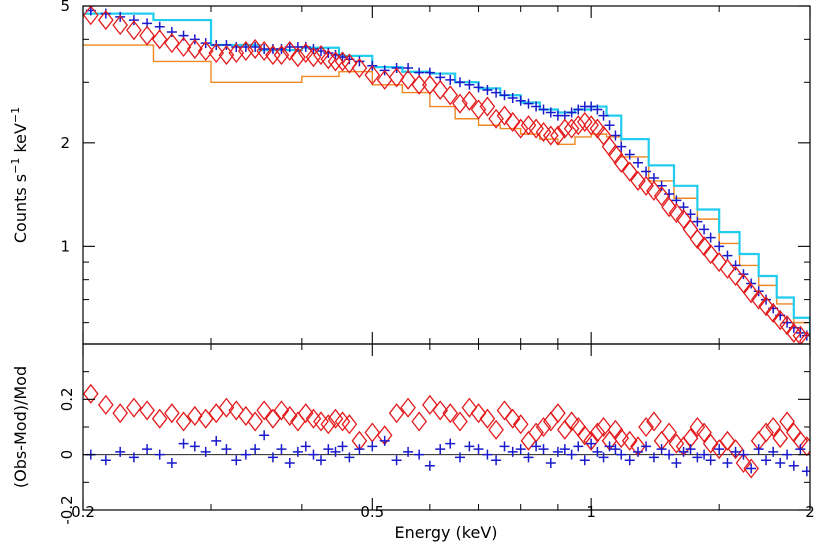  What do you see at coordinates (65, 246) in the screenshot?
I see `y-tick-label: 1` at bounding box center [65, 246].